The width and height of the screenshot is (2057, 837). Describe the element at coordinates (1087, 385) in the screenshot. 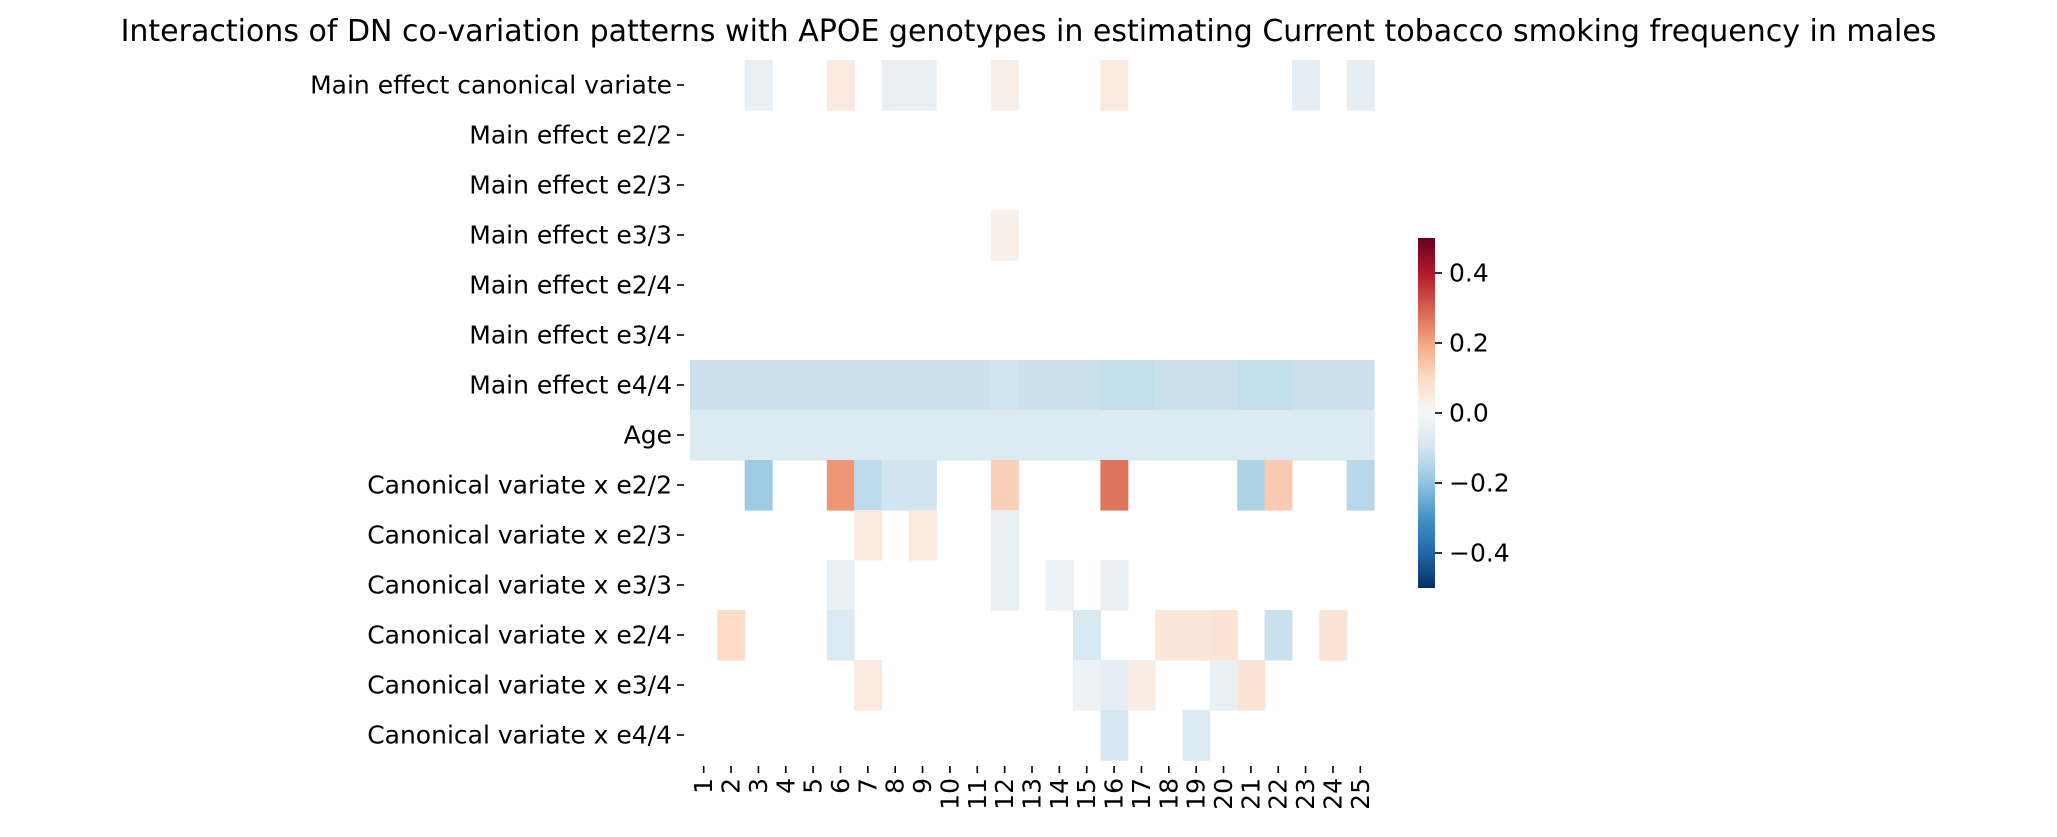

I see `heatmap-cell-r7-c15` at that location.